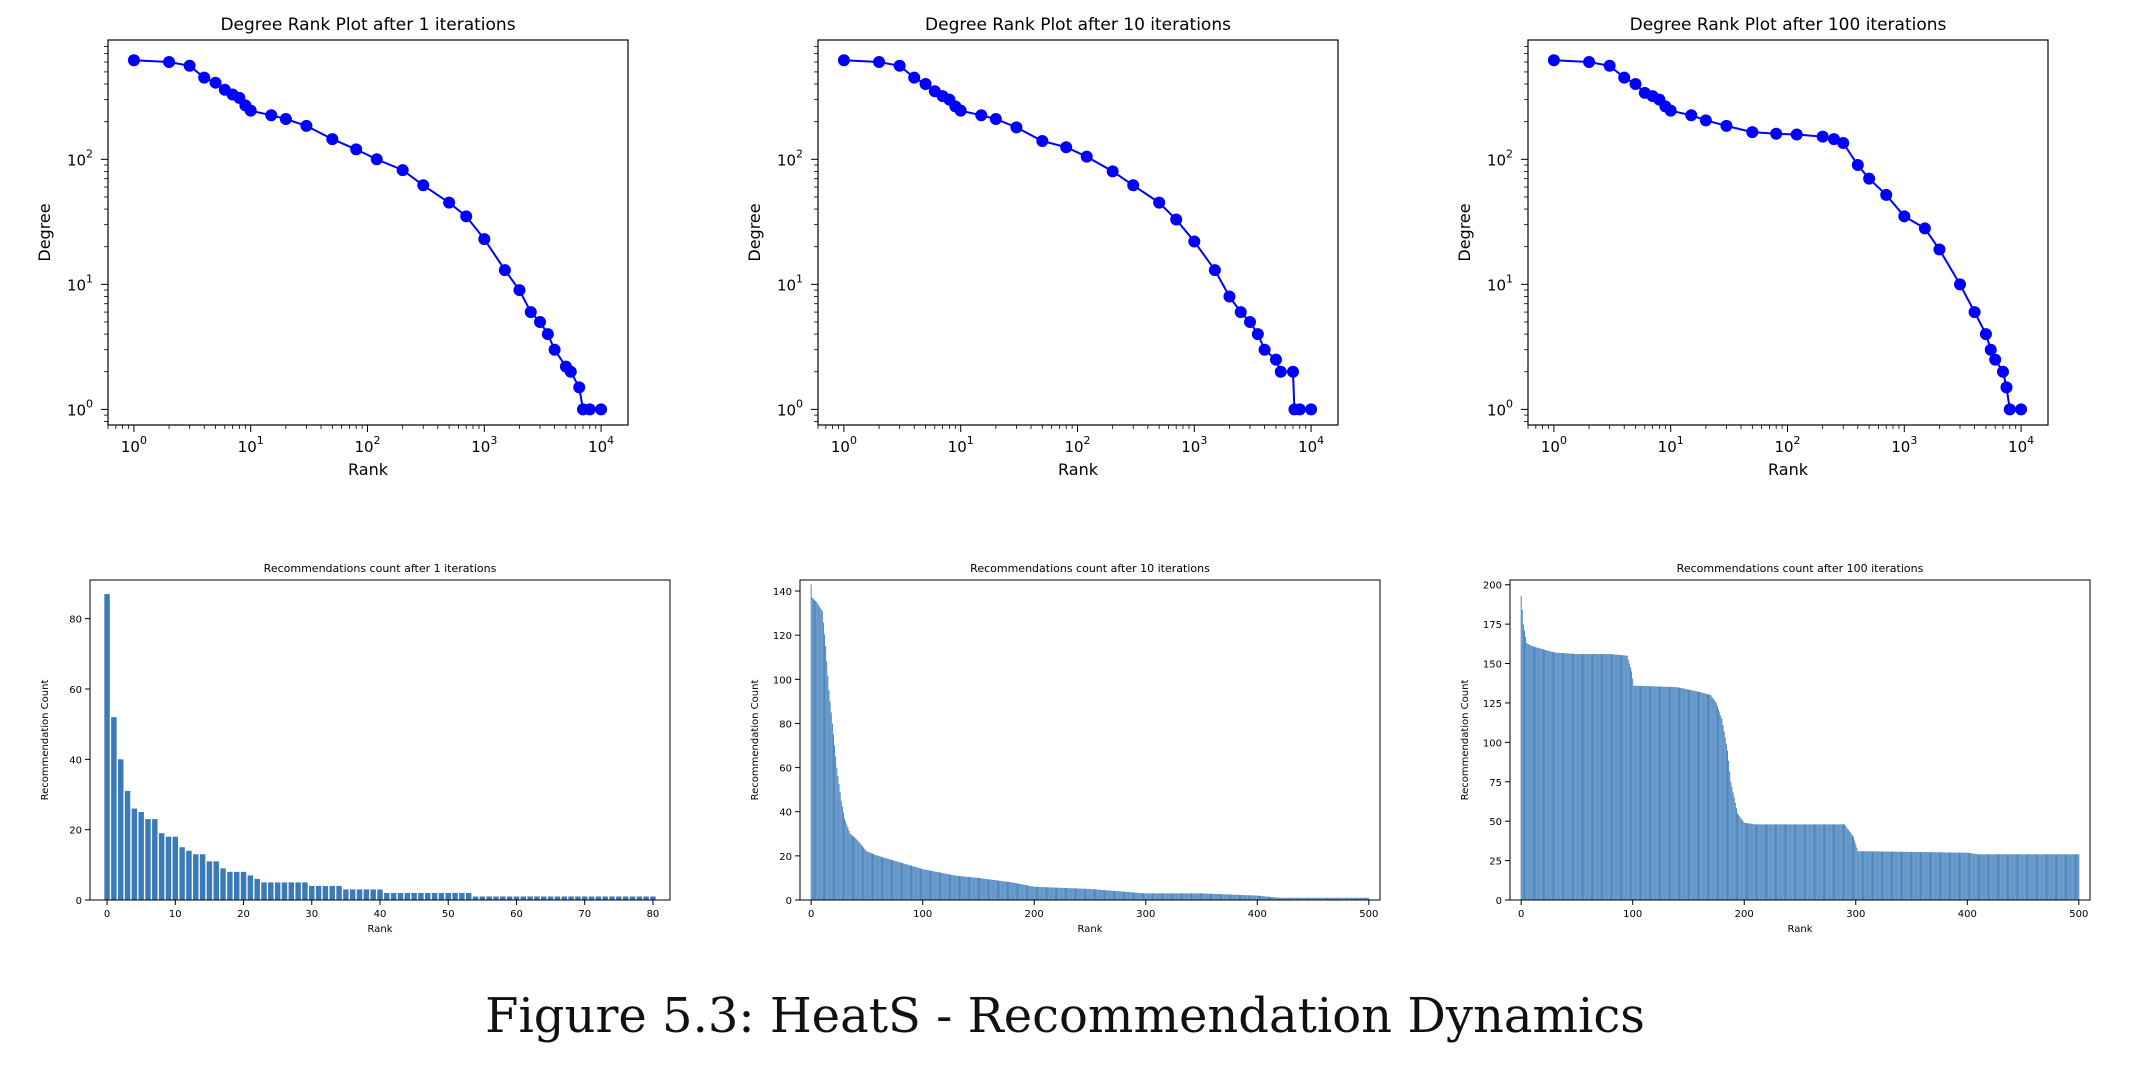 Image resolution: width=2130 pixels, height=1070 pixels. What do you see at coordinates (1090, 740) in the screenshot?
I see `plot-frame` at bounding box center [1090, 740].